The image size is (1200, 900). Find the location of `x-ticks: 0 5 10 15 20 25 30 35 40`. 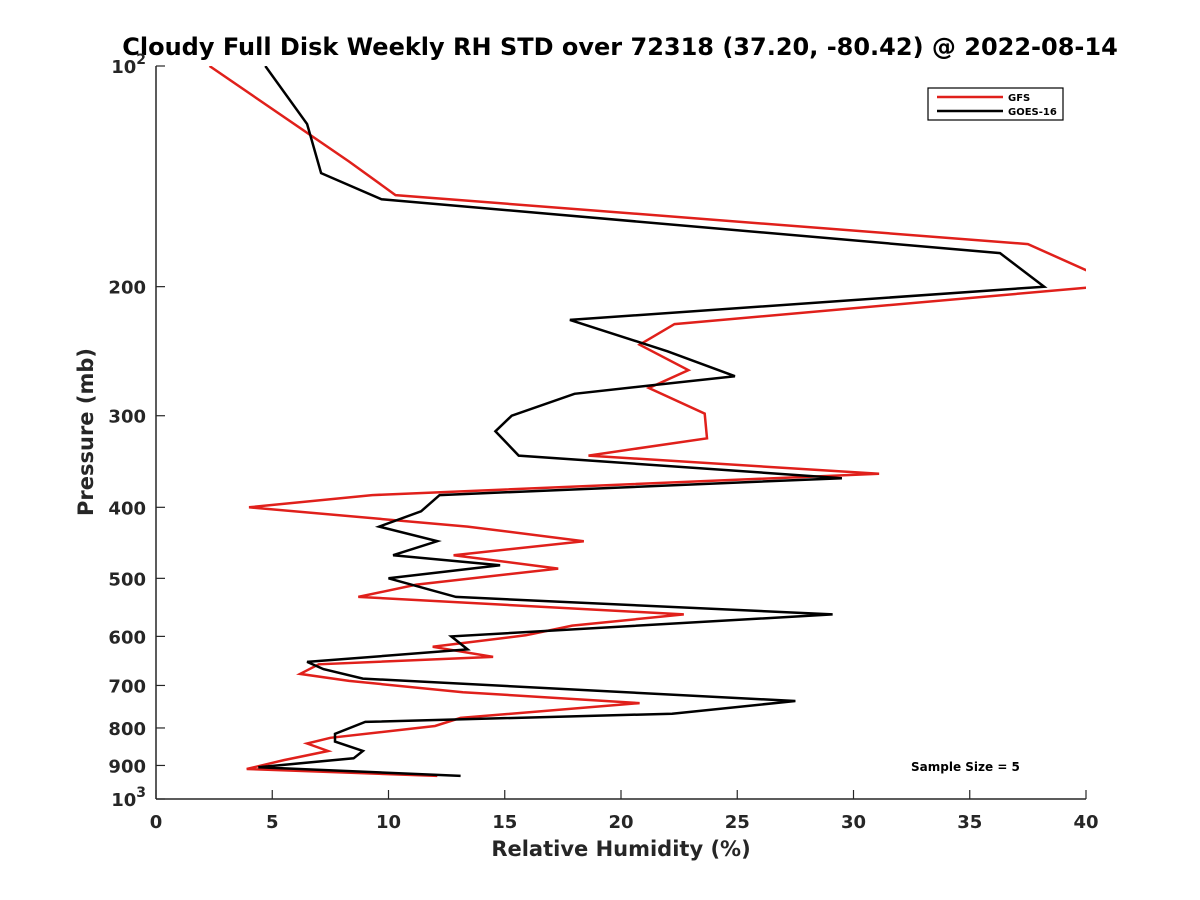

x-ticks: 0 5 10 15 20 25 30 35 40 is located at coordinates (624, 811).